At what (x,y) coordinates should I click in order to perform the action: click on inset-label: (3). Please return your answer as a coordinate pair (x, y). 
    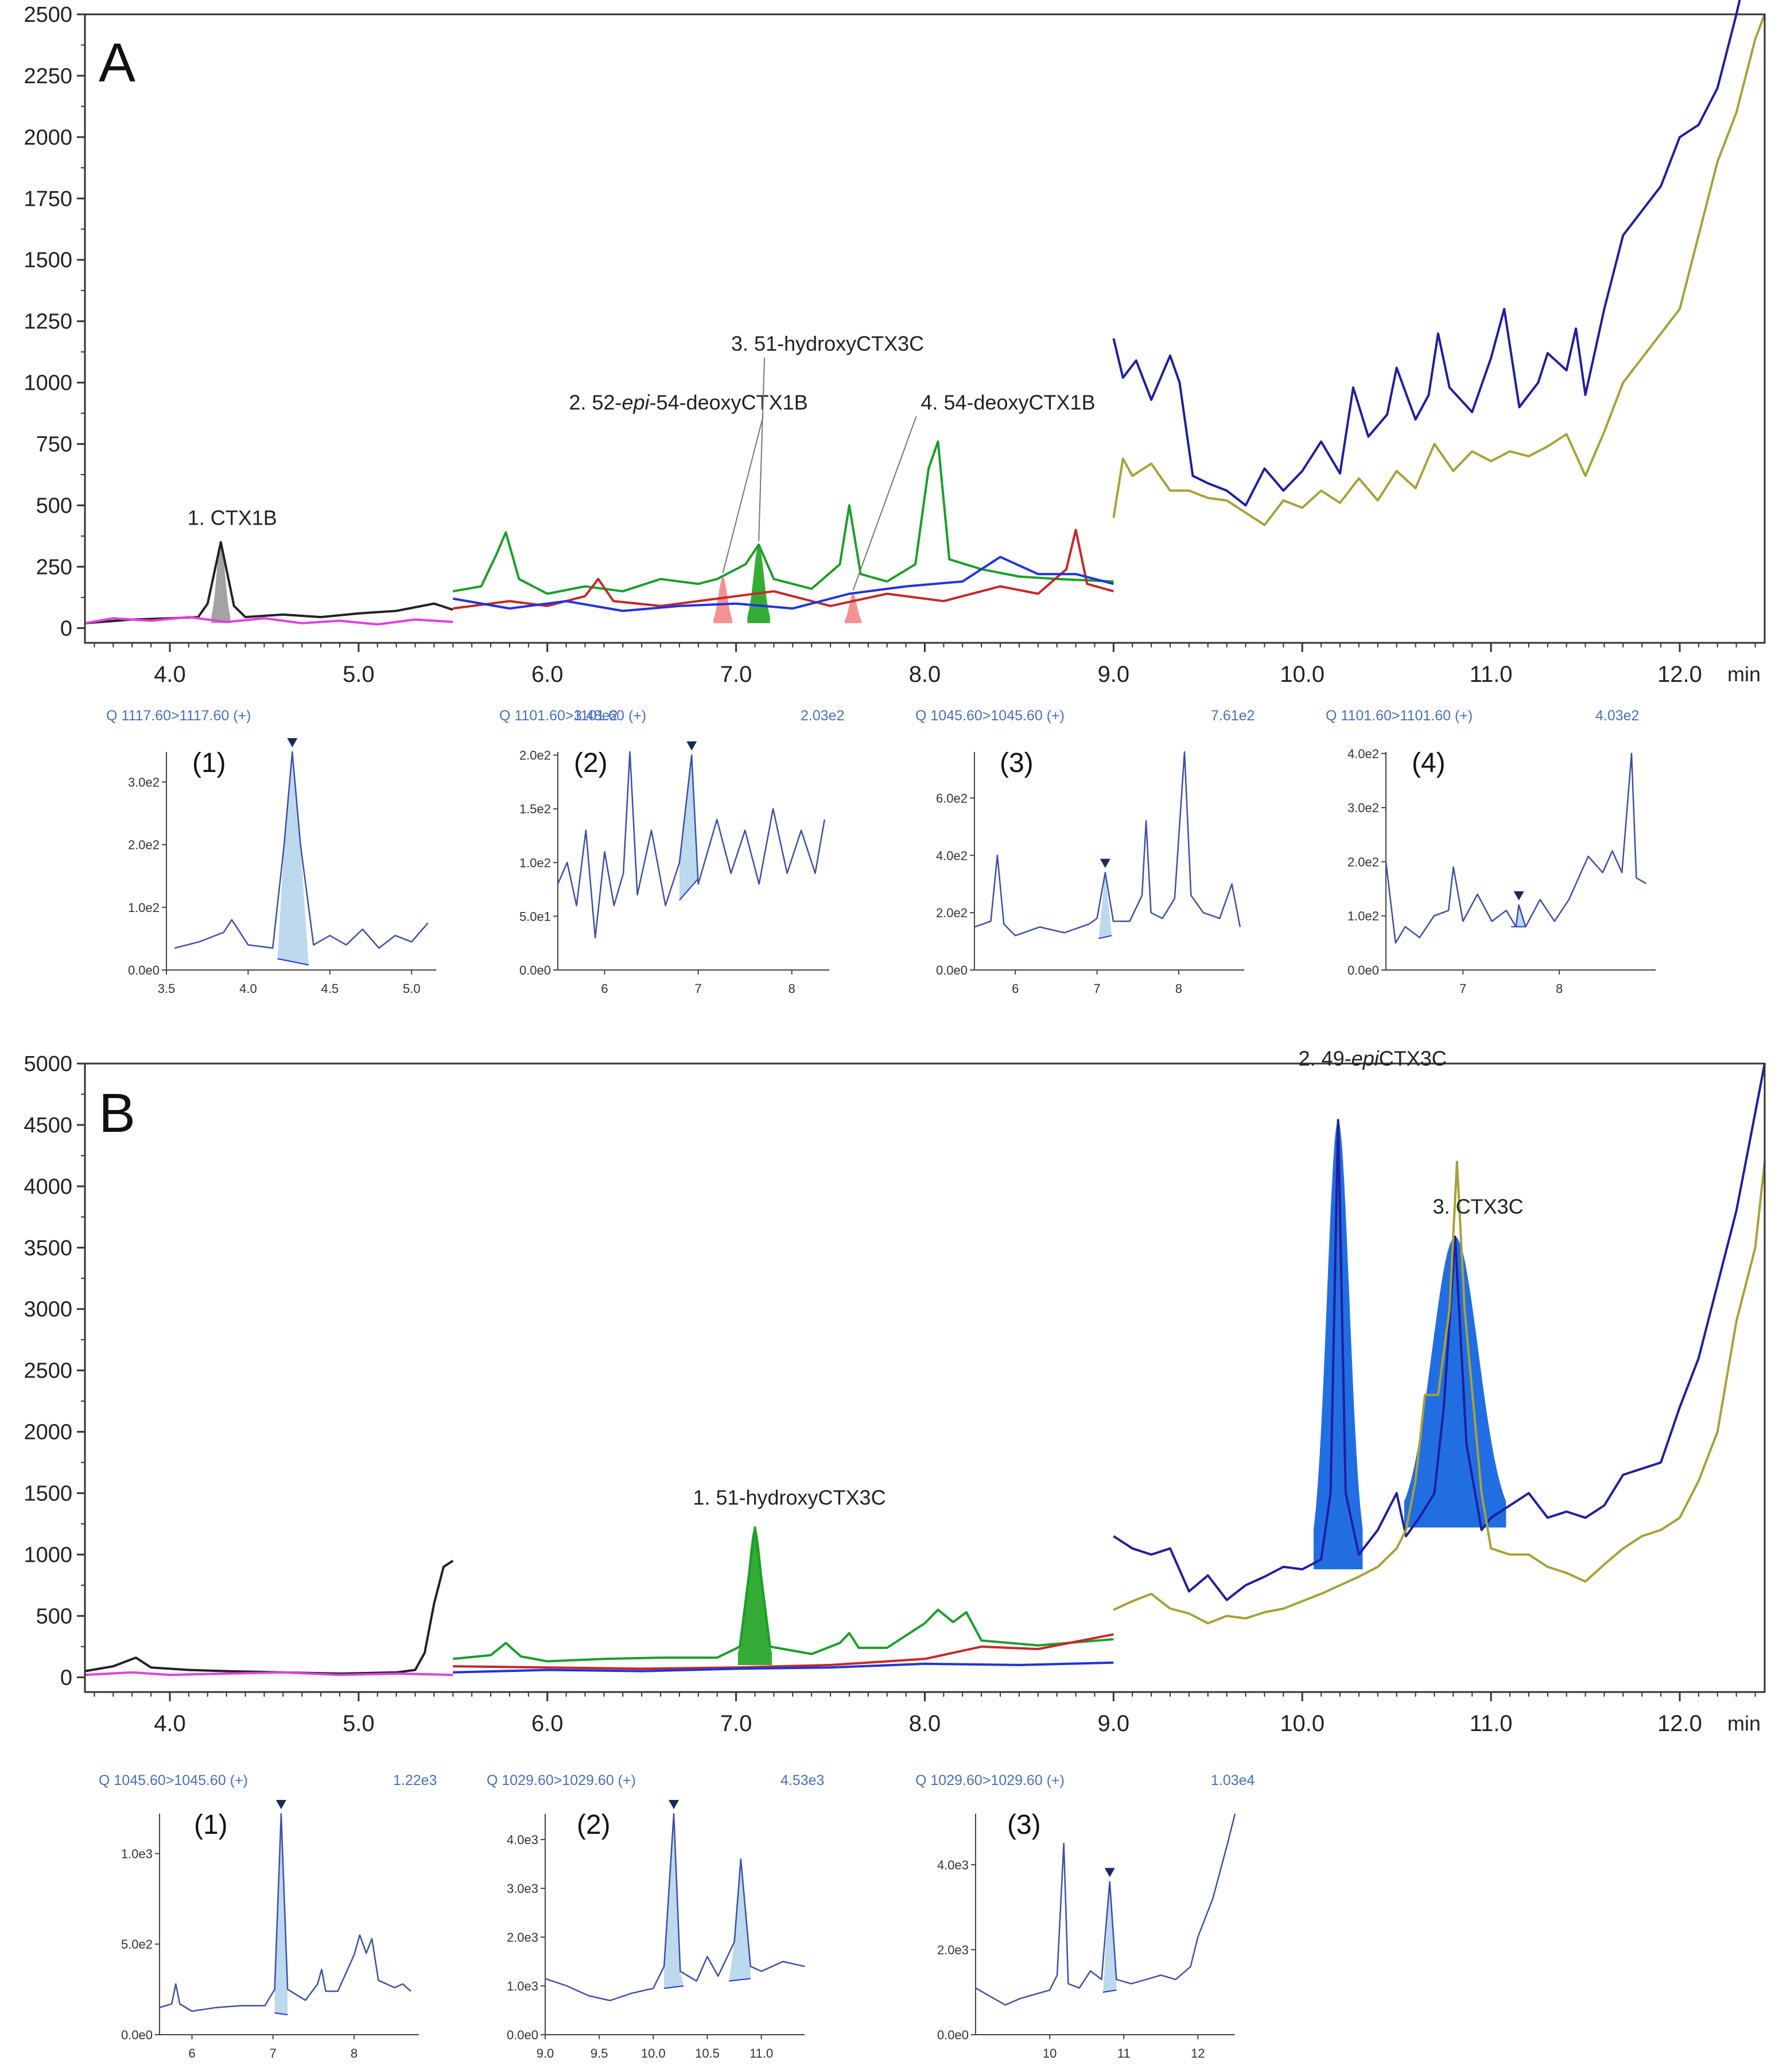
    Looking at the image, I should click on (1024, 1825).